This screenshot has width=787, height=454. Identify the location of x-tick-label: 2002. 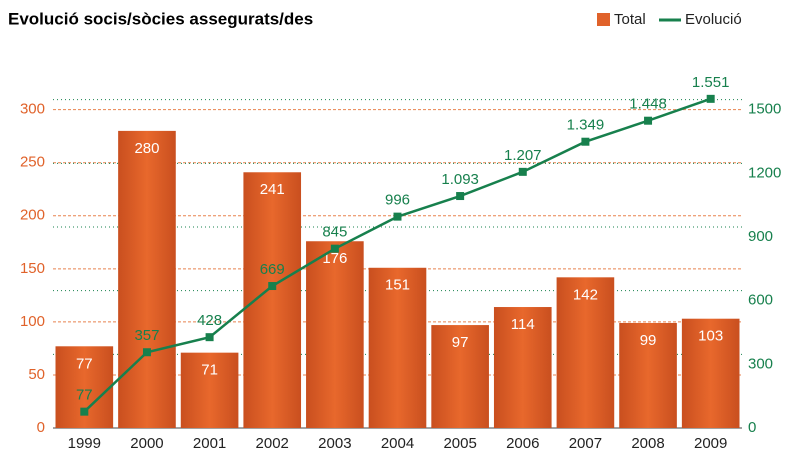
(272, 443).